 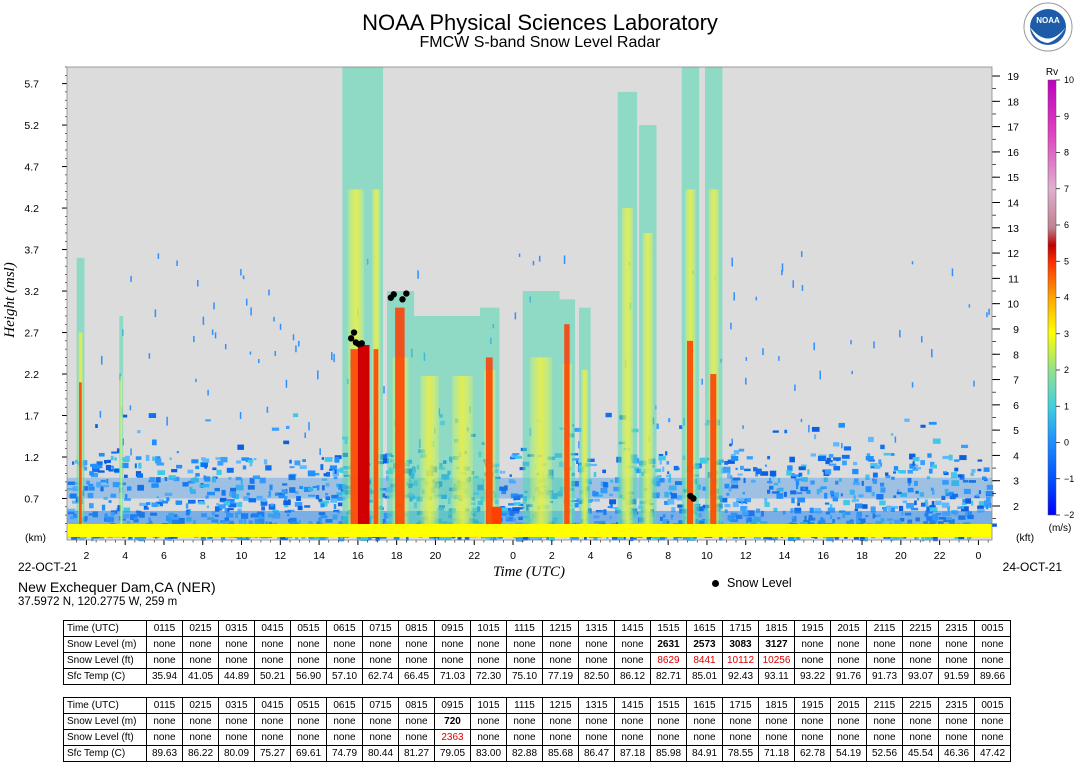 What do you see at coordinates (242, 556) in the screenshot?
I see `x-tick-label: 10` at bounding box center [242, 556].